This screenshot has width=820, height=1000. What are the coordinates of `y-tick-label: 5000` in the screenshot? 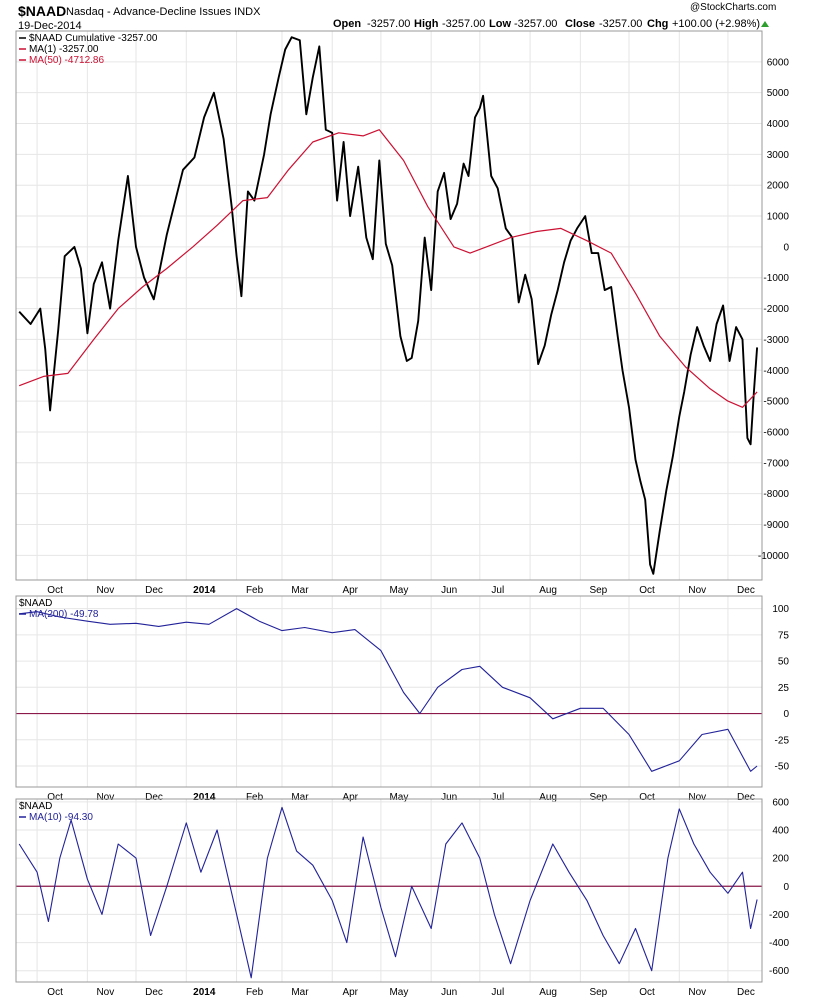 It's located at (778, 93).